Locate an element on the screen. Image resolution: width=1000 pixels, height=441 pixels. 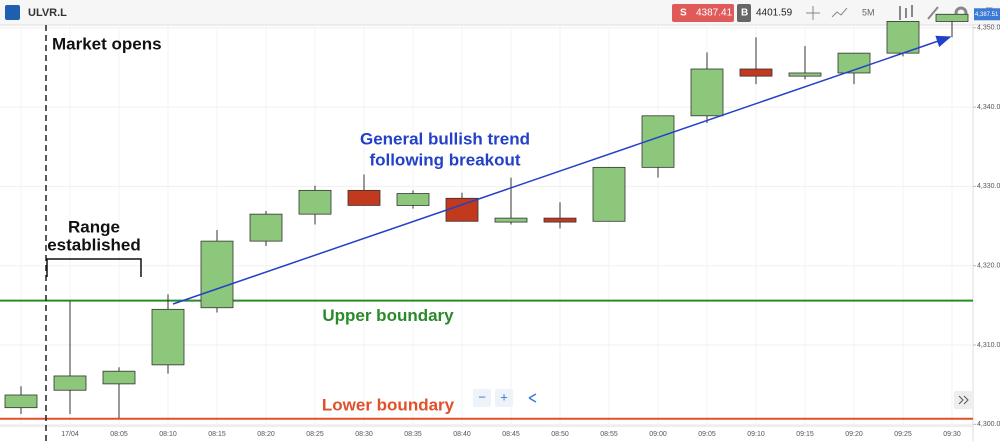
x-tick-label: 09:30 is located at coordinates (952, 434).